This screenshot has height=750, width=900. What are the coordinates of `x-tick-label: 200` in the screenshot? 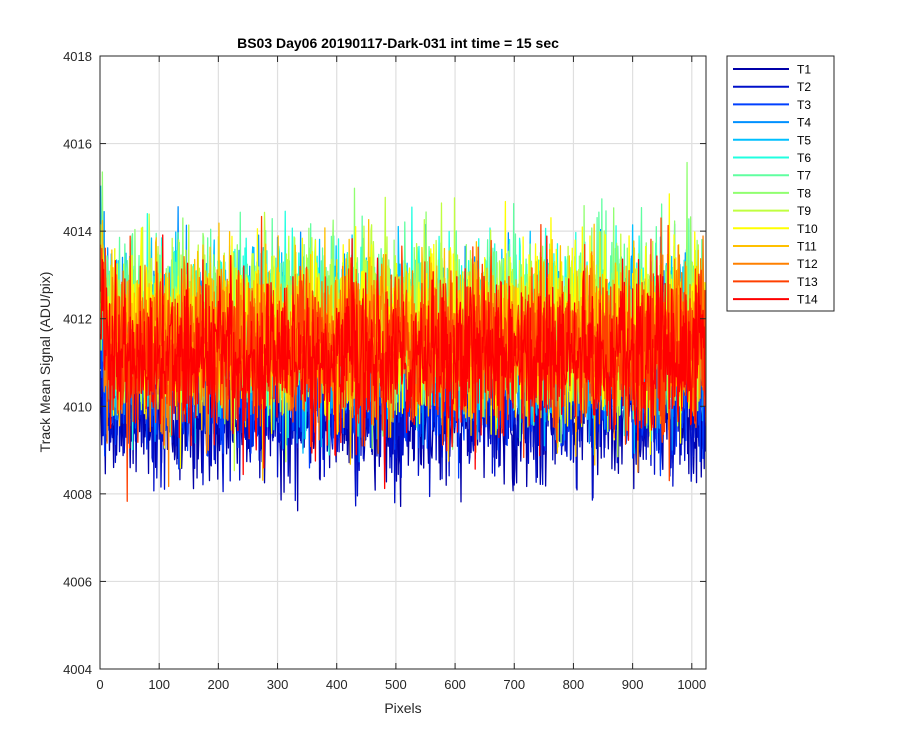 It's located at (219, 684).